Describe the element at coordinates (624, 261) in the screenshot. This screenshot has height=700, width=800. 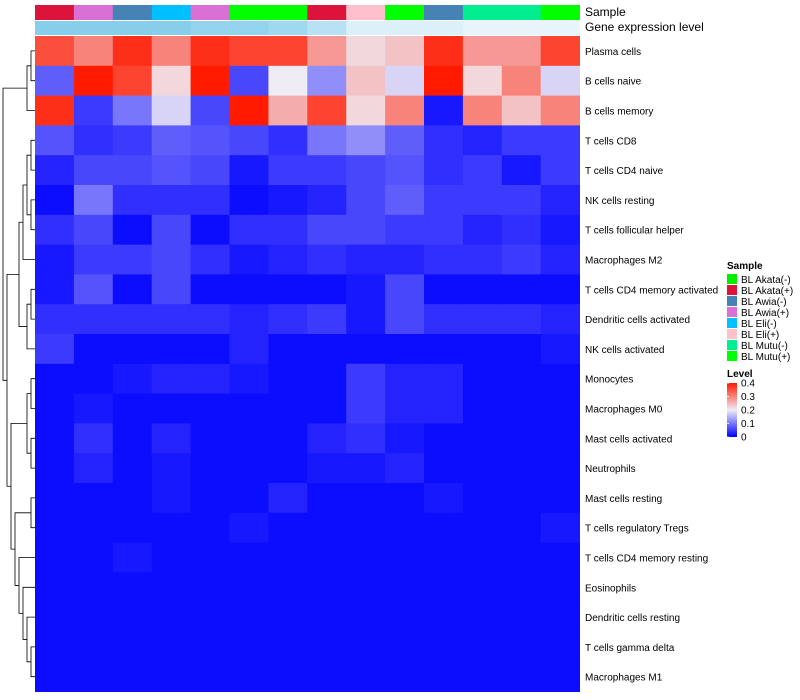
I see `row-label: Macrophages M2` at that location.